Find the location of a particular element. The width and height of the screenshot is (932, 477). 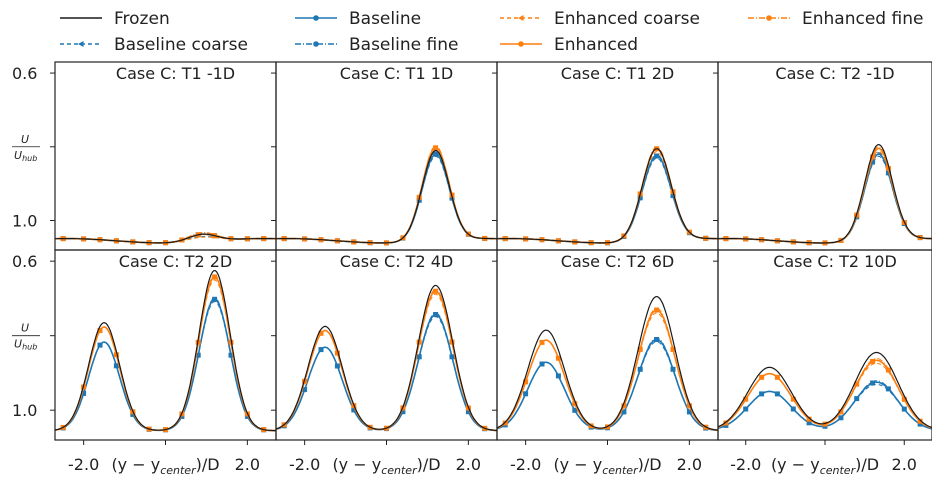

panel-7: Case C: T2 6D is located at coordinates (605, 347).